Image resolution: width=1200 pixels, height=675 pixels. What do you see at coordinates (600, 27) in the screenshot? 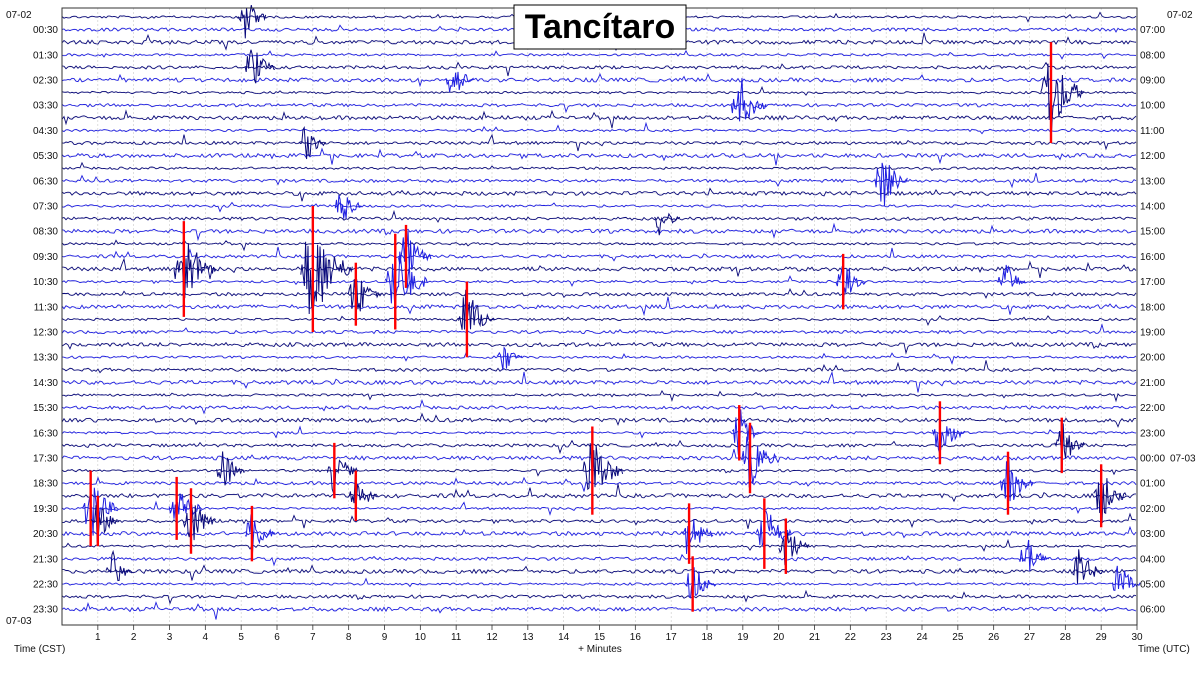
I see `chart-title: Tancítaro` at bounding box center [600, 27].